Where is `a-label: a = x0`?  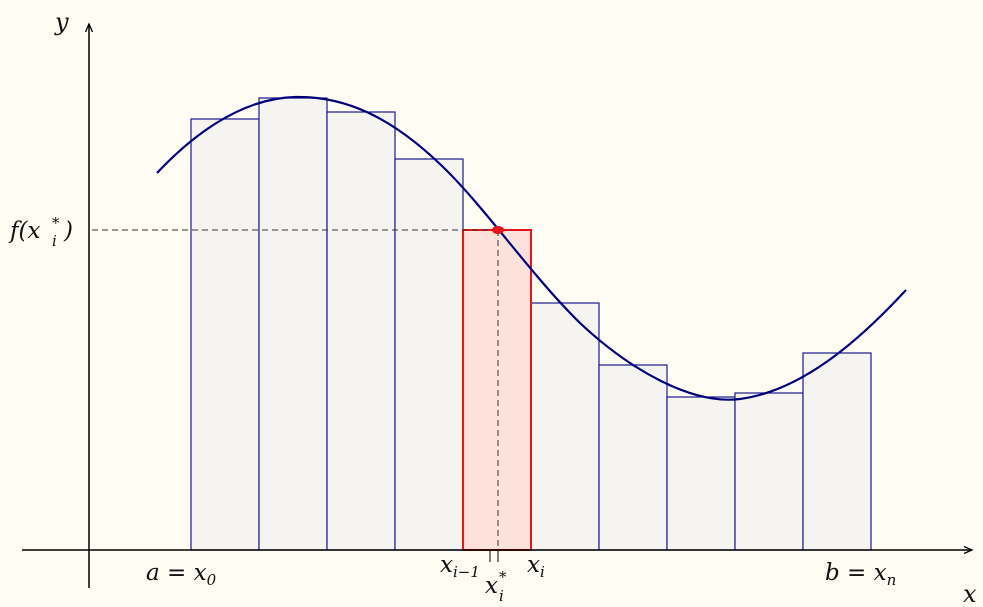 a-label: a = x0 is located at coordinates (181, 574).